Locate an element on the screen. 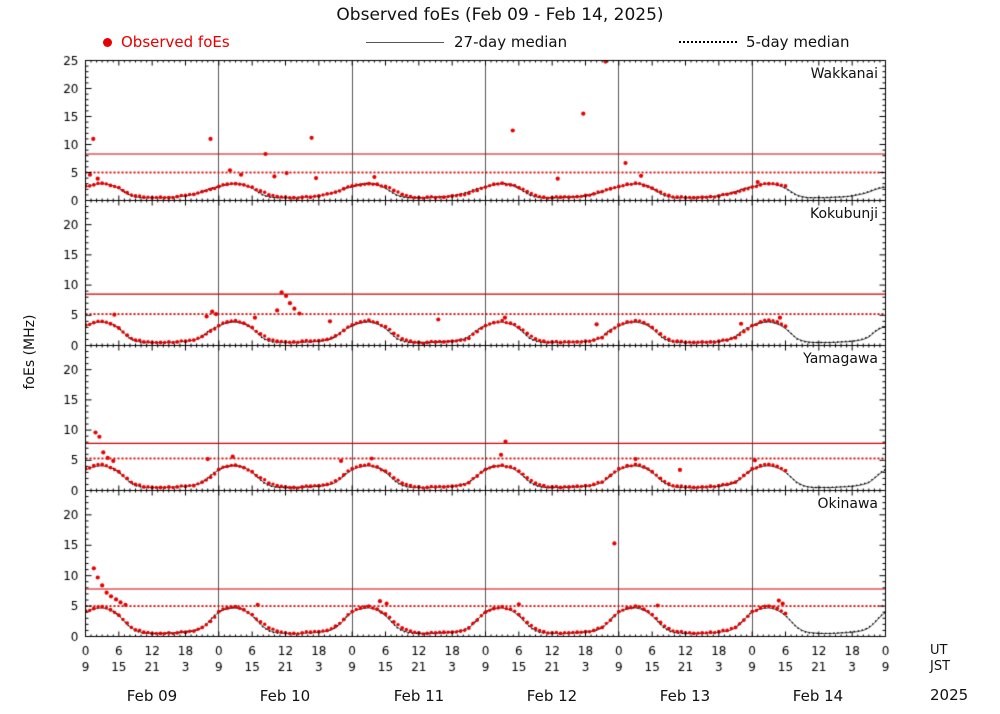  legend-observed: Observed foEs is located at coordinates (166, 42).